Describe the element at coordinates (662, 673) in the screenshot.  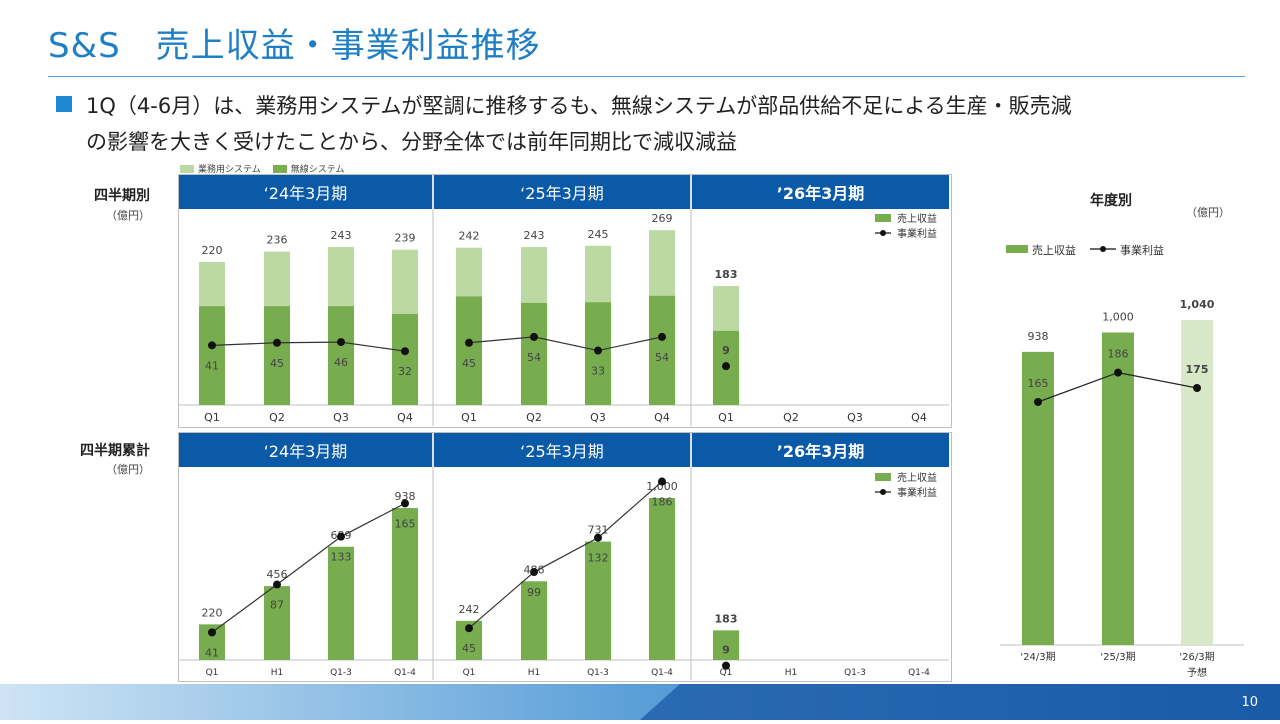
I see `x-tick-label: Q1-4` at that location.